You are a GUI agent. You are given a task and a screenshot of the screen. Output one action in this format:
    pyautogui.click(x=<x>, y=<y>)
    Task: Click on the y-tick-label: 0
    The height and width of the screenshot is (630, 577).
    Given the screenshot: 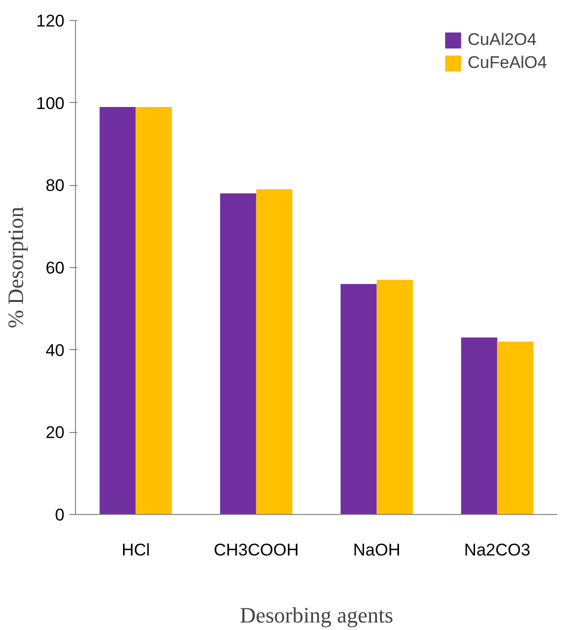 What is the action you would take?
    pyautogui.click(x=60, y=515)
    